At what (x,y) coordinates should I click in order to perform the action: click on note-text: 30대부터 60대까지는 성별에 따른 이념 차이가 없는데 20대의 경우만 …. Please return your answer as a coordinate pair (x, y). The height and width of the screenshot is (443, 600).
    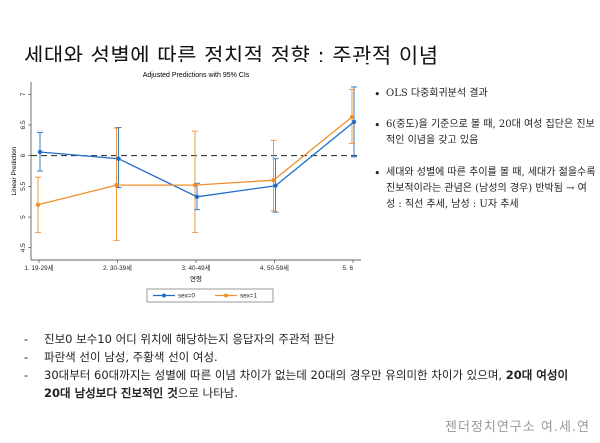
    Looking at the image, I should click on (275, 375).